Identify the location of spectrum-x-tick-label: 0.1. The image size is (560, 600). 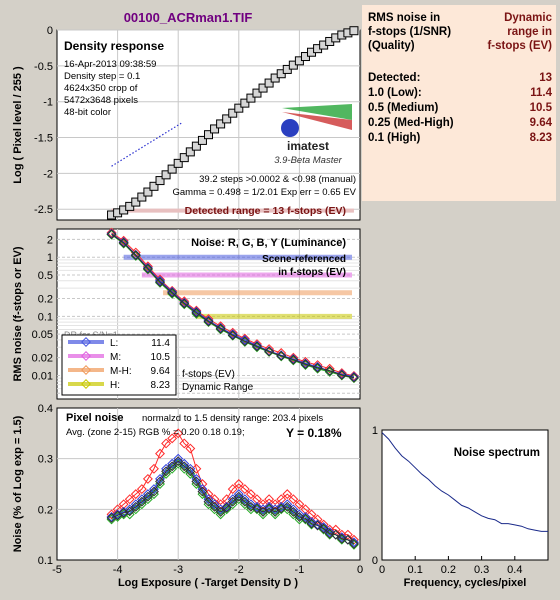
(415, 570).